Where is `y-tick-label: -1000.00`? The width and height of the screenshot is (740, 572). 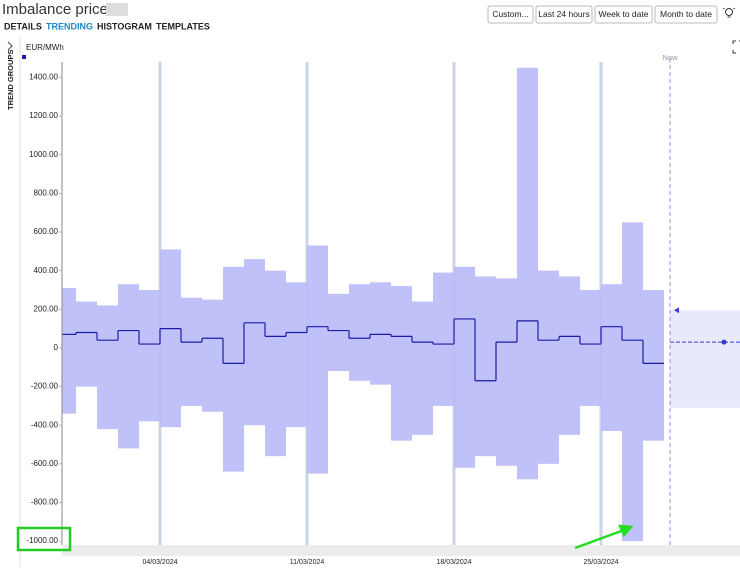
y-tick-label: -1000.00 is located at coordinates (42, 540).